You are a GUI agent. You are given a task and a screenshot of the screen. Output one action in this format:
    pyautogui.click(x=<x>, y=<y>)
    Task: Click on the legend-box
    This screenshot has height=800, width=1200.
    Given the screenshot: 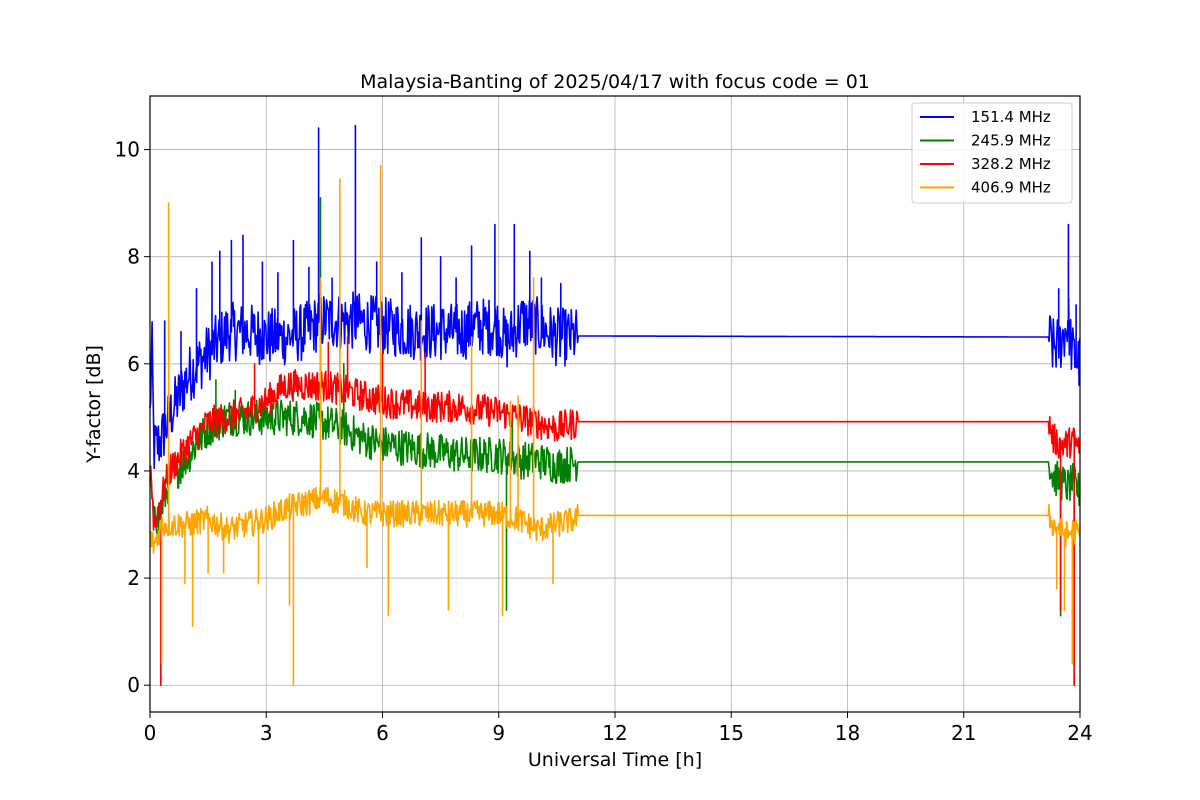 What is the action you would take?
    pyautogui.click(x=992, y=153)
    